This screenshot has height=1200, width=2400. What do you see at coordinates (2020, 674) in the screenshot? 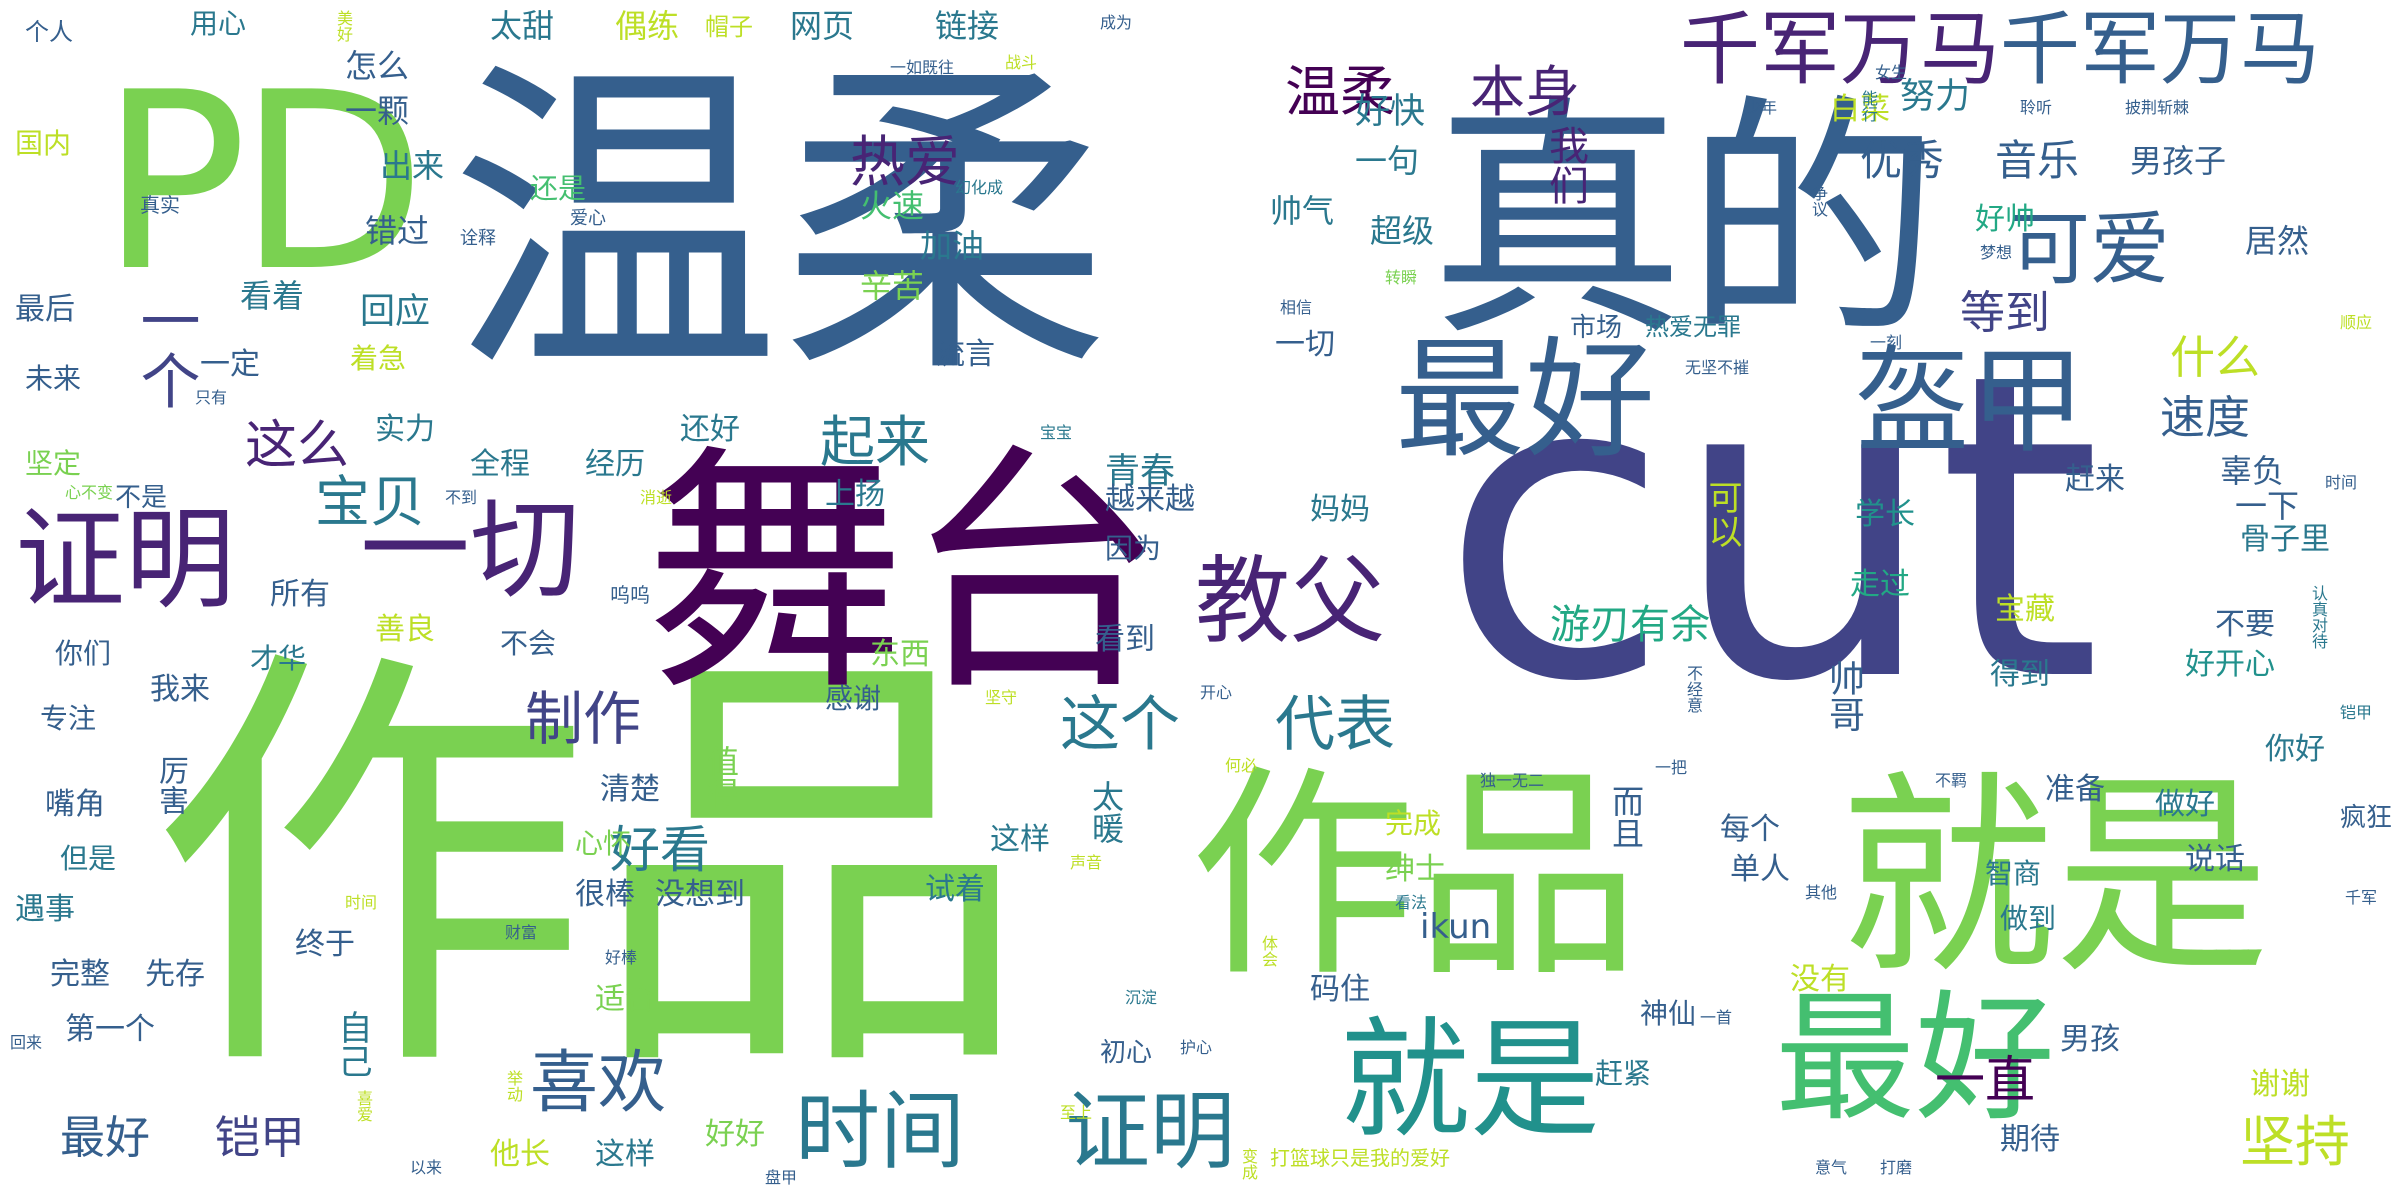
I see `word-107: 得到` at bounding box center [2020, 674].